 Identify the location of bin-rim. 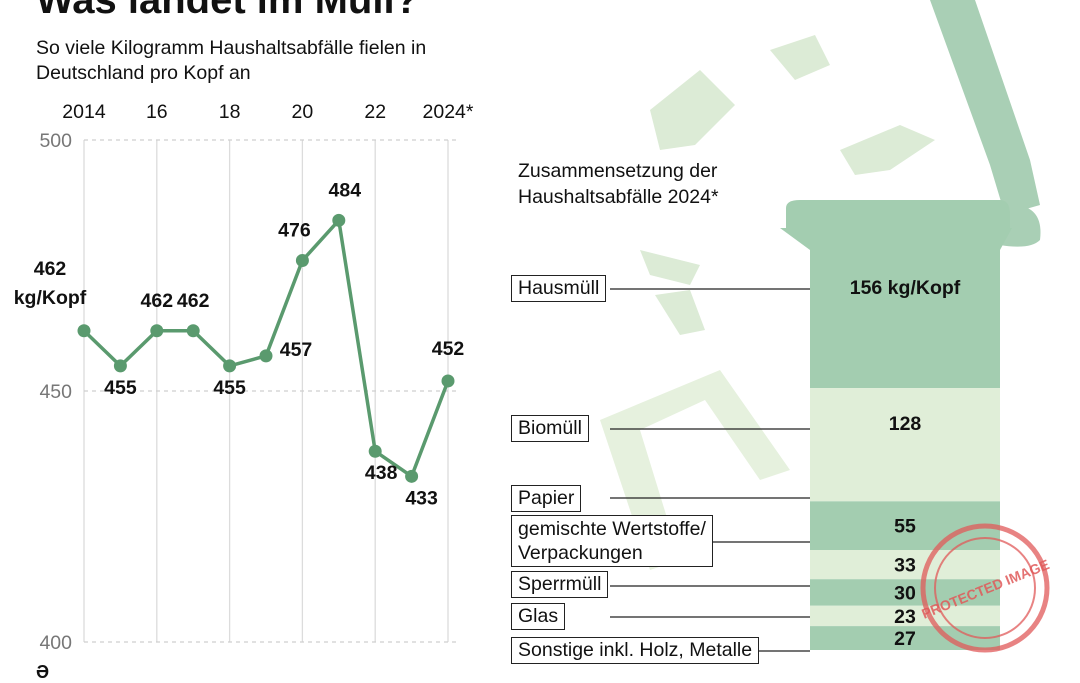
(896, 239).